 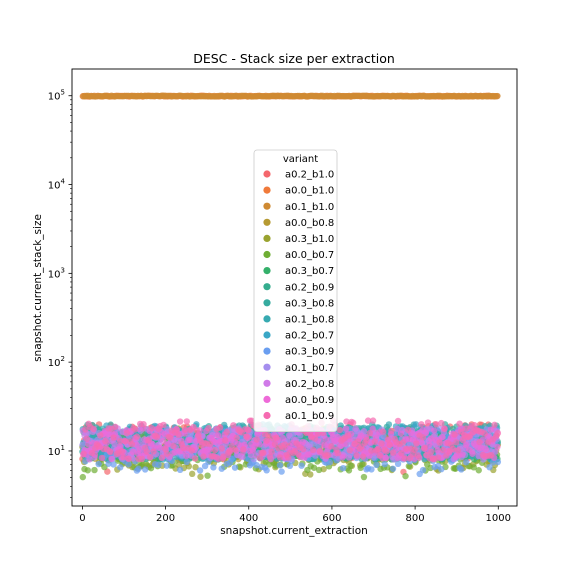 What do you see at coordinates (248, 518) in the screenshot?
I see `x-tick-label: 400` at bounding box center [248, 518].